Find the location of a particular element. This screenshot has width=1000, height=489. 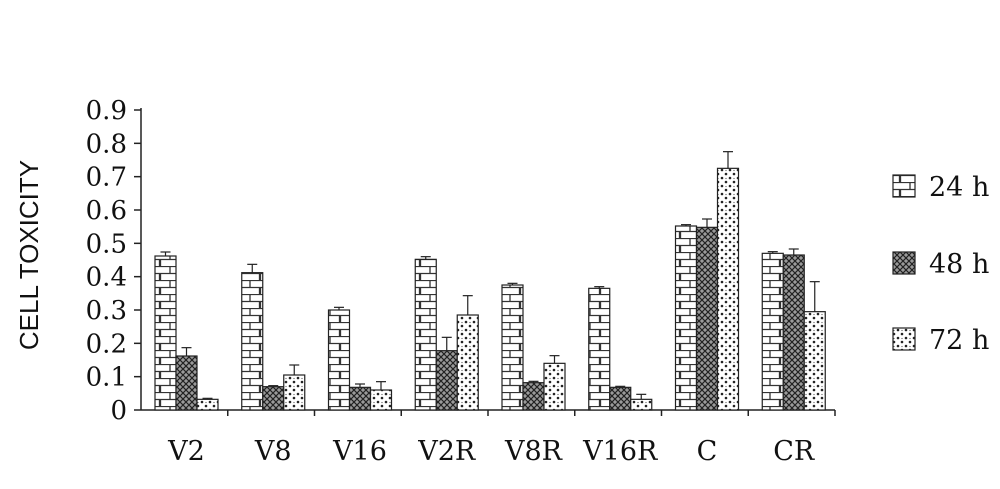

bar-24h-CR is located at coordinates (772, 331).